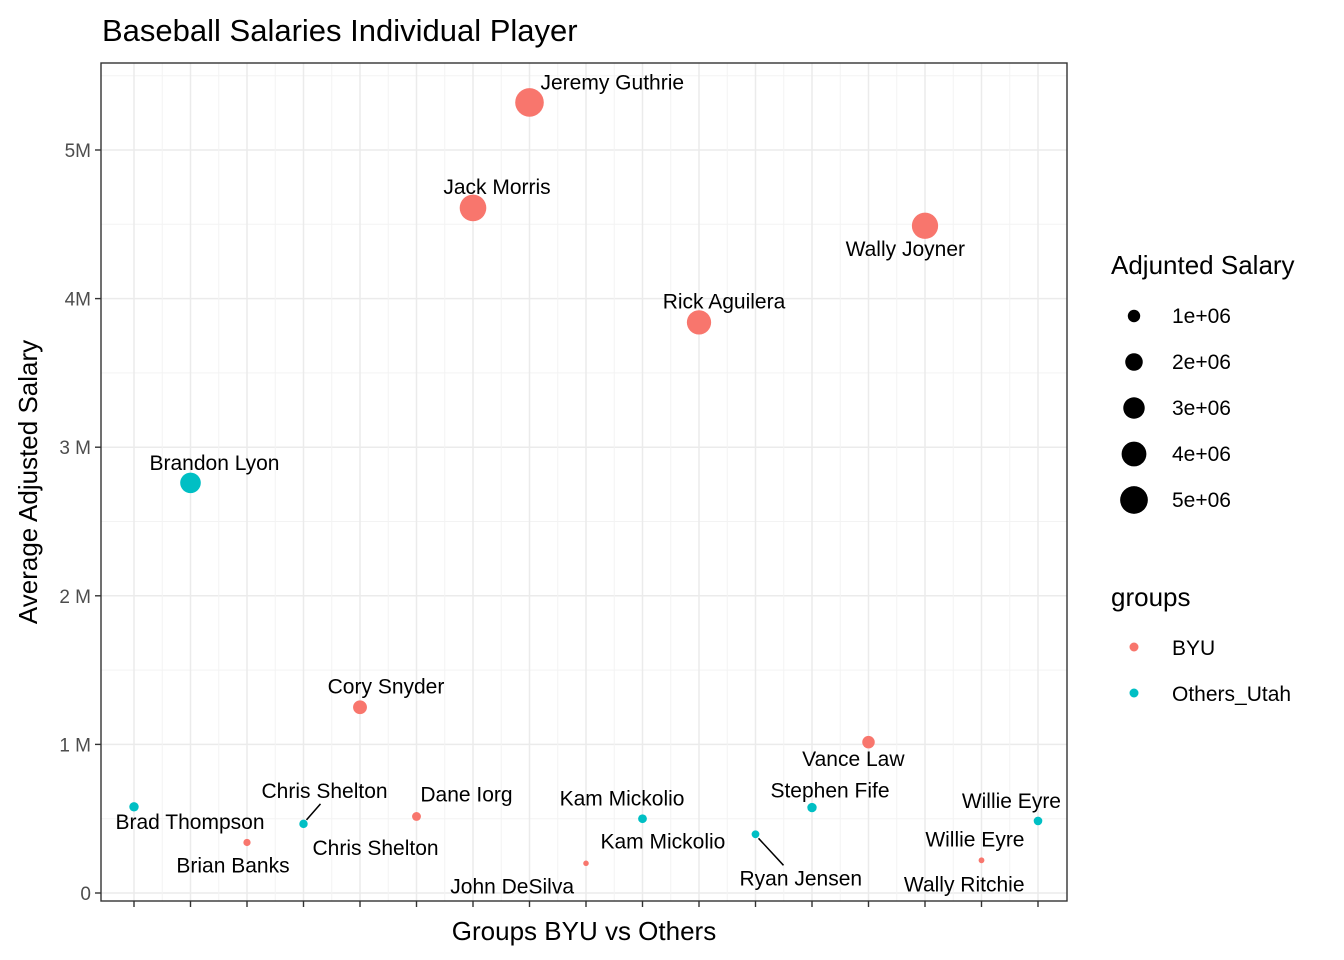  I want to click on point-label: Vance Law, so click(853, 759).